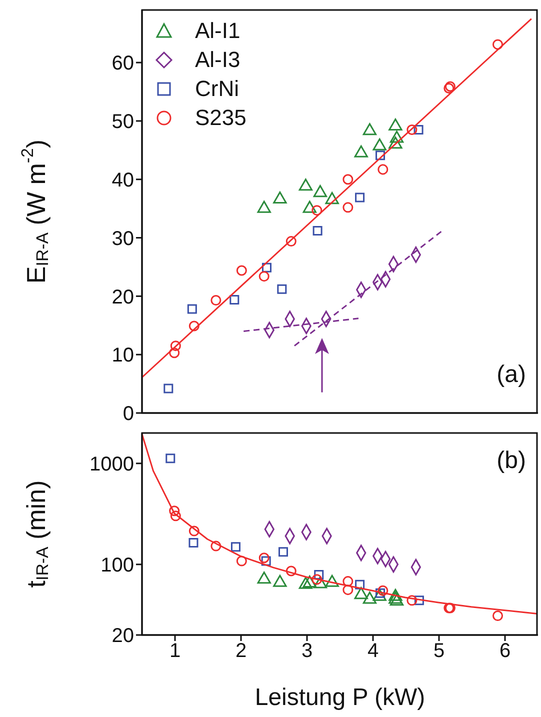 The height and width of the screenshot is (717, 541). What do you see at coordinates (123, 63) in the screenshot?
I see `y-tick-label: 60` at bounding box center [123, 63].